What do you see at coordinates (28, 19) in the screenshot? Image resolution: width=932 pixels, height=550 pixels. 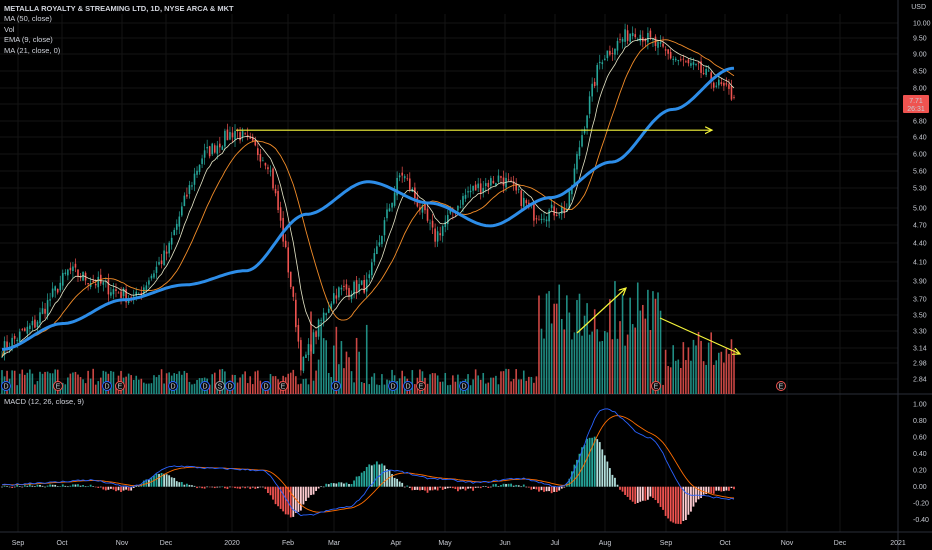 I see `legend-ma50: MA (50, close)` at bounding box center [28, 19].